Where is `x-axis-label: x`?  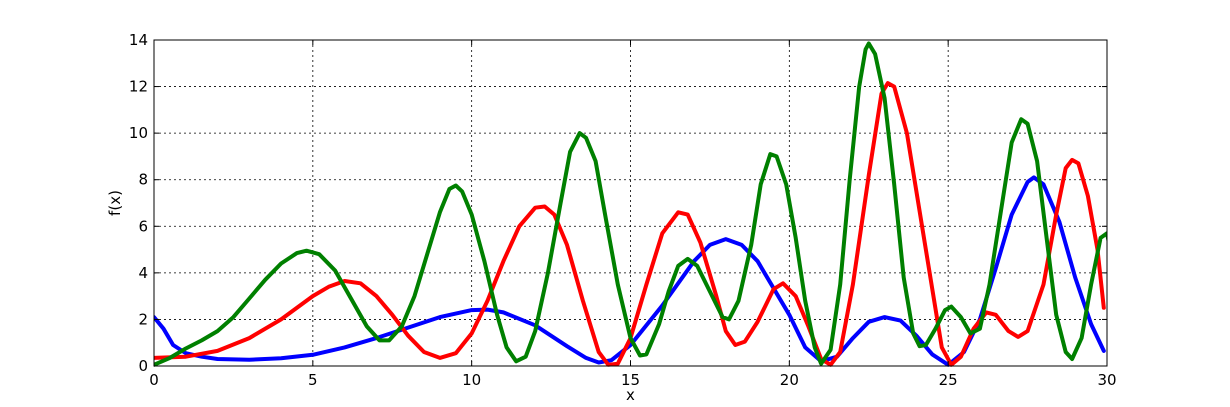
x-axis-label: x is located at coordinates (630, 395).